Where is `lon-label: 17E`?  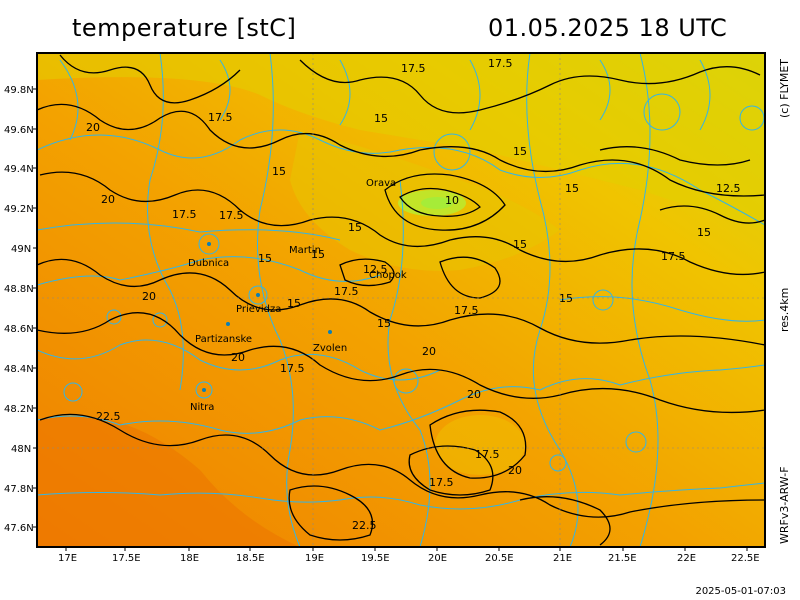 lon-label: 17E is located at coordinates (67, 558).